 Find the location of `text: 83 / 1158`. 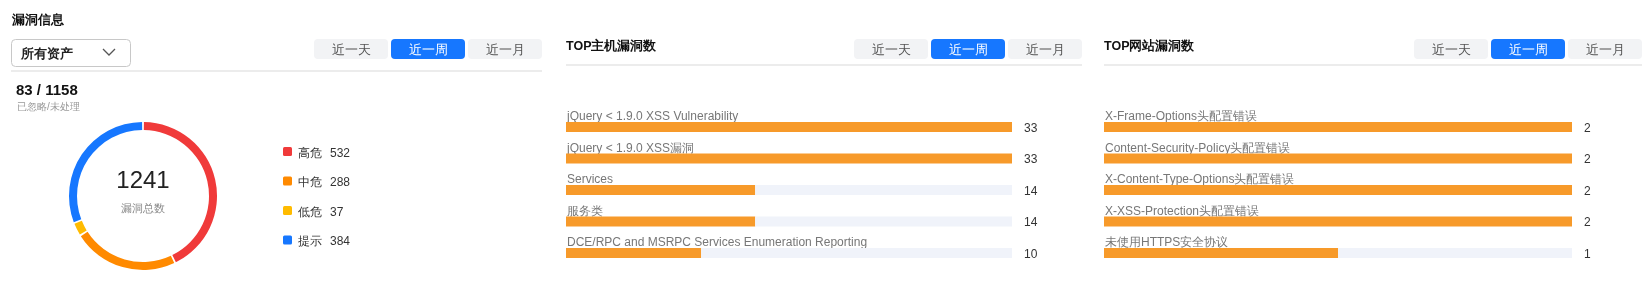

text: 83 / 1158 is located at coordinates (47, 89).